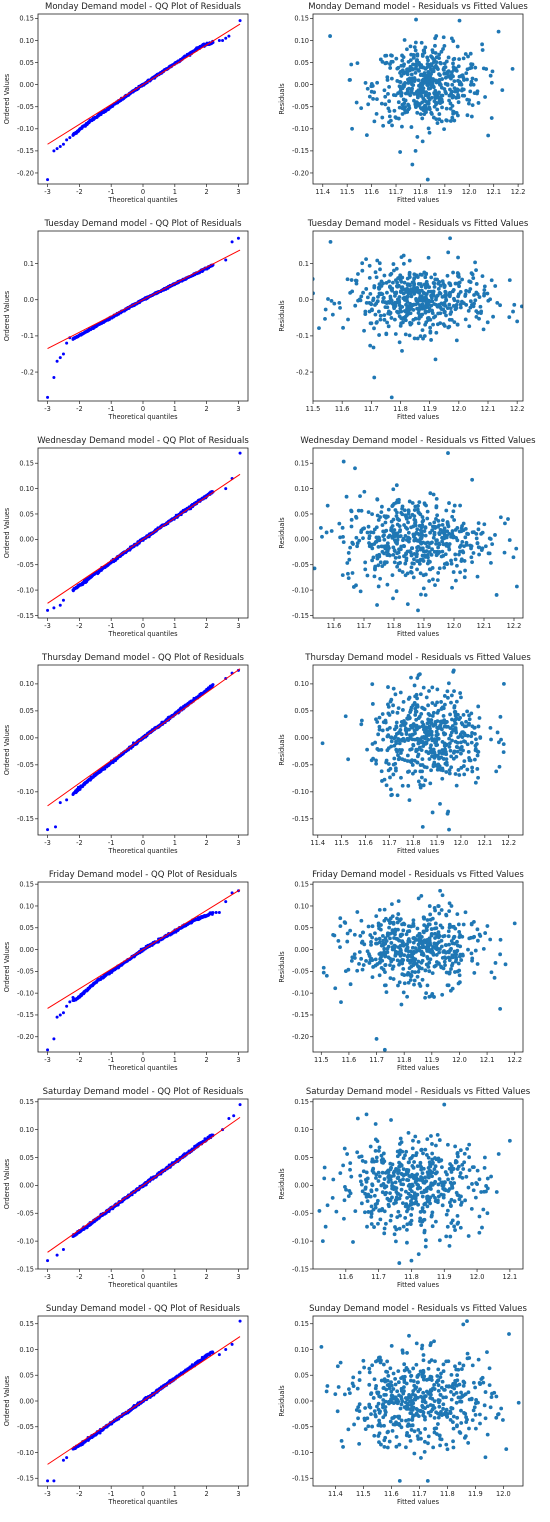 The image size is (550, 1522). Describe the element at coordinates (142, 1068) in the screenshot. I see `x-axis-label: Theoretical quantiles` at that location.